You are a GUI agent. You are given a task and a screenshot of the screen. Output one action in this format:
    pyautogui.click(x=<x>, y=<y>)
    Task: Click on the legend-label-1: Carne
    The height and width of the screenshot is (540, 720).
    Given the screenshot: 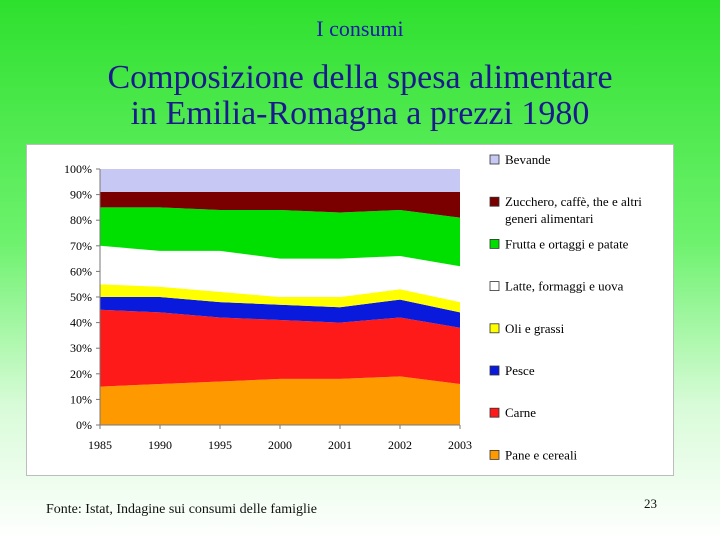 What is the action you would take?
    pyautogui.click(x=520, y=412)
    